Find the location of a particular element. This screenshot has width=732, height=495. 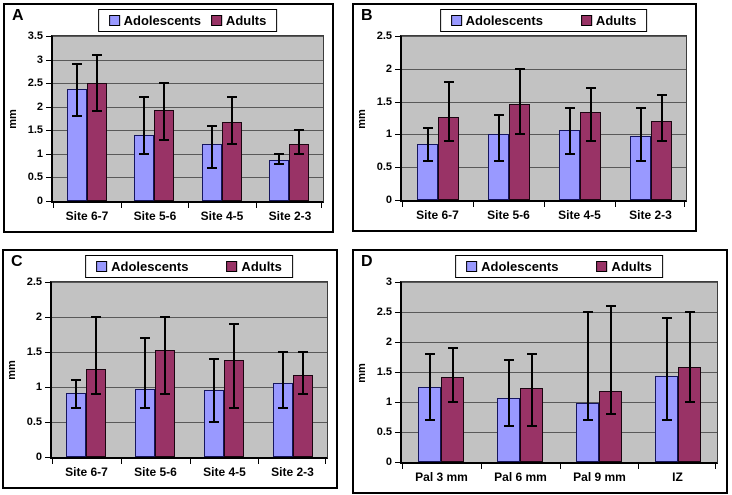

y-axis-title: mm is located at coordinates (361, 372).